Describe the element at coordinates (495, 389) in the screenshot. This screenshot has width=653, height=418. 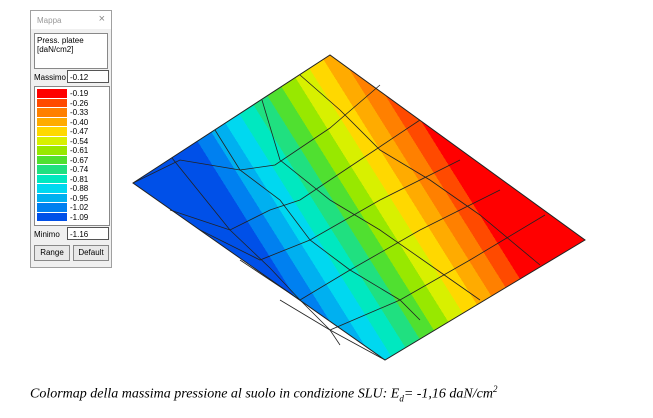
I see `caption-superscript: 2` at that location.